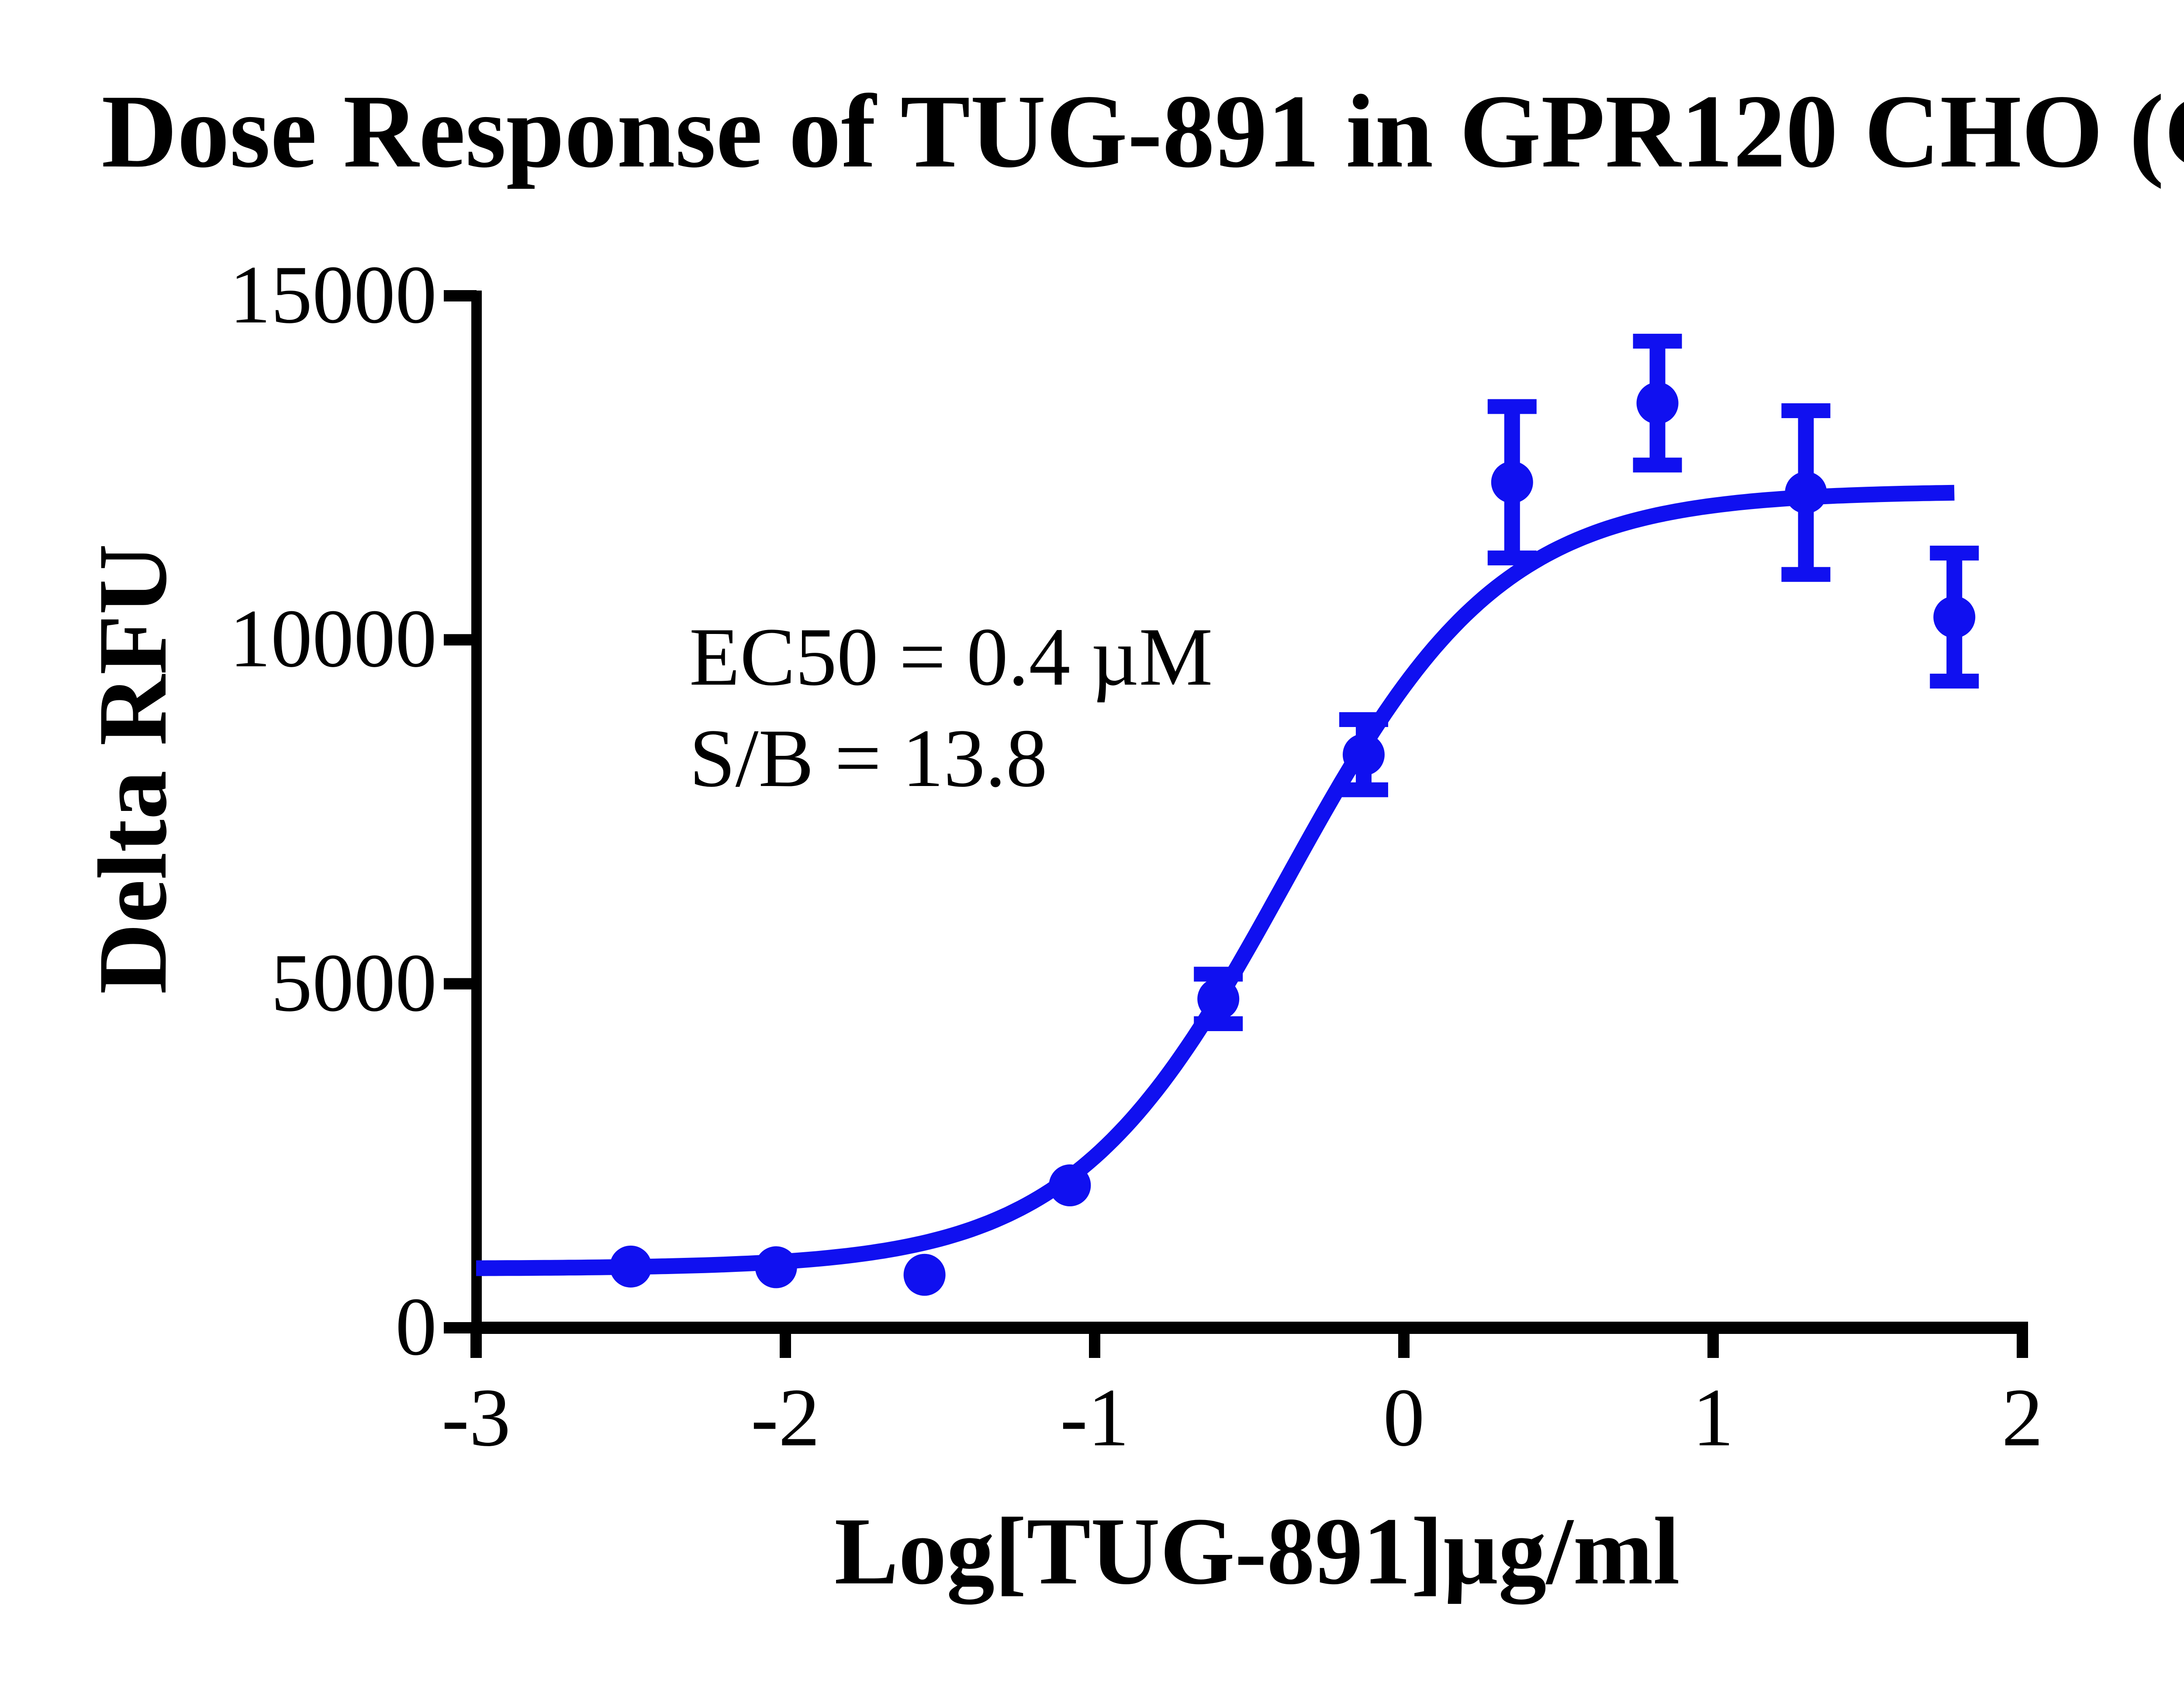  What do you see at coordinates (868, 758) in the screenshot?
I see `signal-background-annotation: S/B = 13.8` at bounding box center [868, 758].